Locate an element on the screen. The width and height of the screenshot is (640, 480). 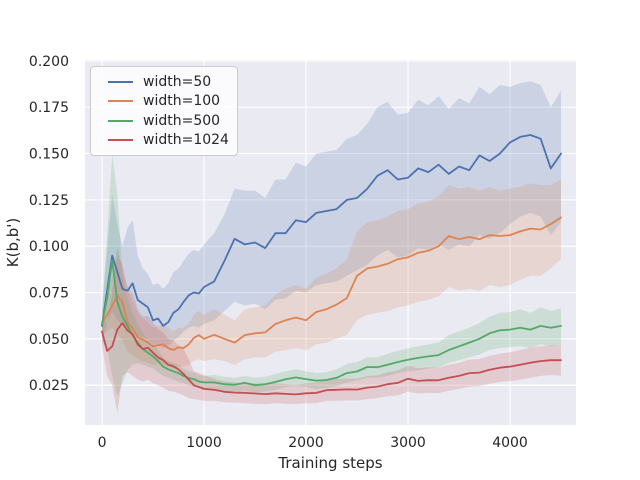
legend-item-width-100: width=100 is located at coordinates (164, 101).